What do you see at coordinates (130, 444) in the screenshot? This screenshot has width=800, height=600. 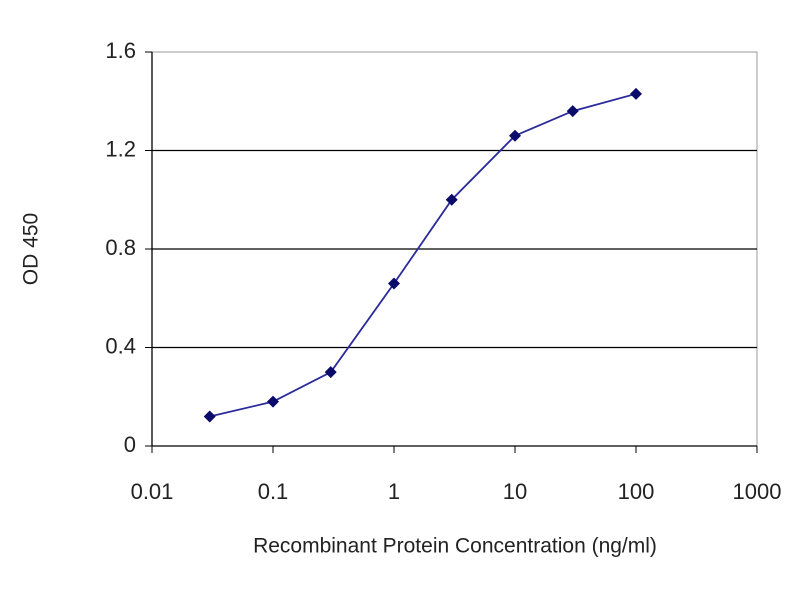 I see `y-tick-label: 0` at bounding box center [130, 444].